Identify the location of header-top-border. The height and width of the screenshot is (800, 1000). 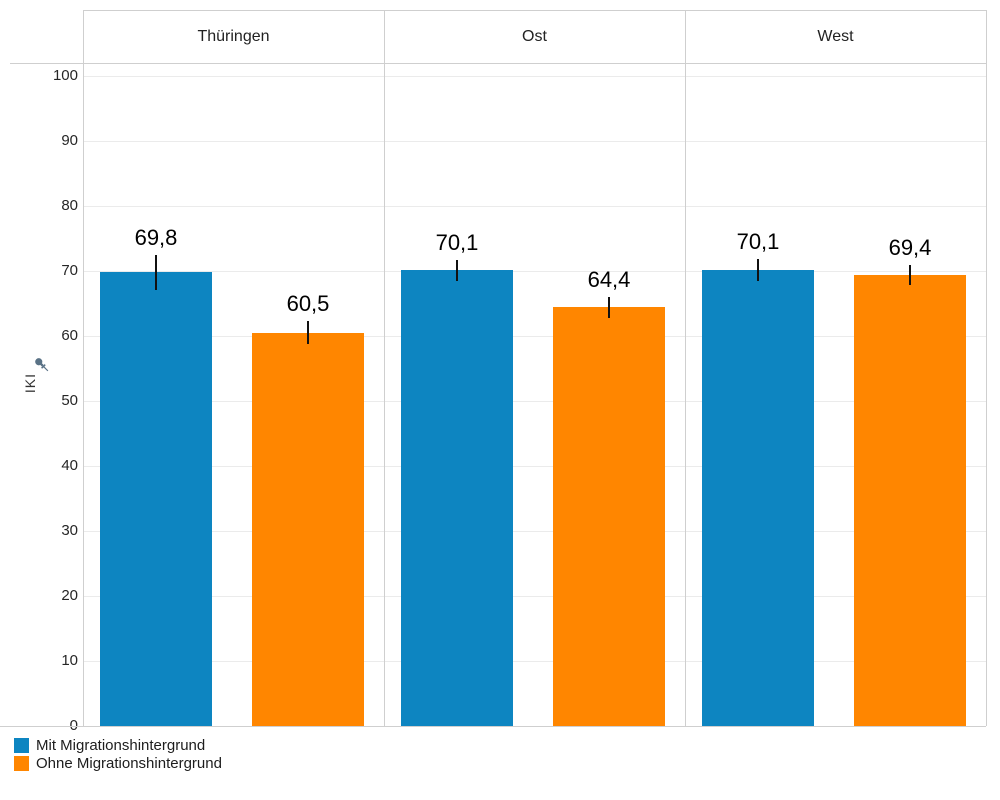
(534, 10).